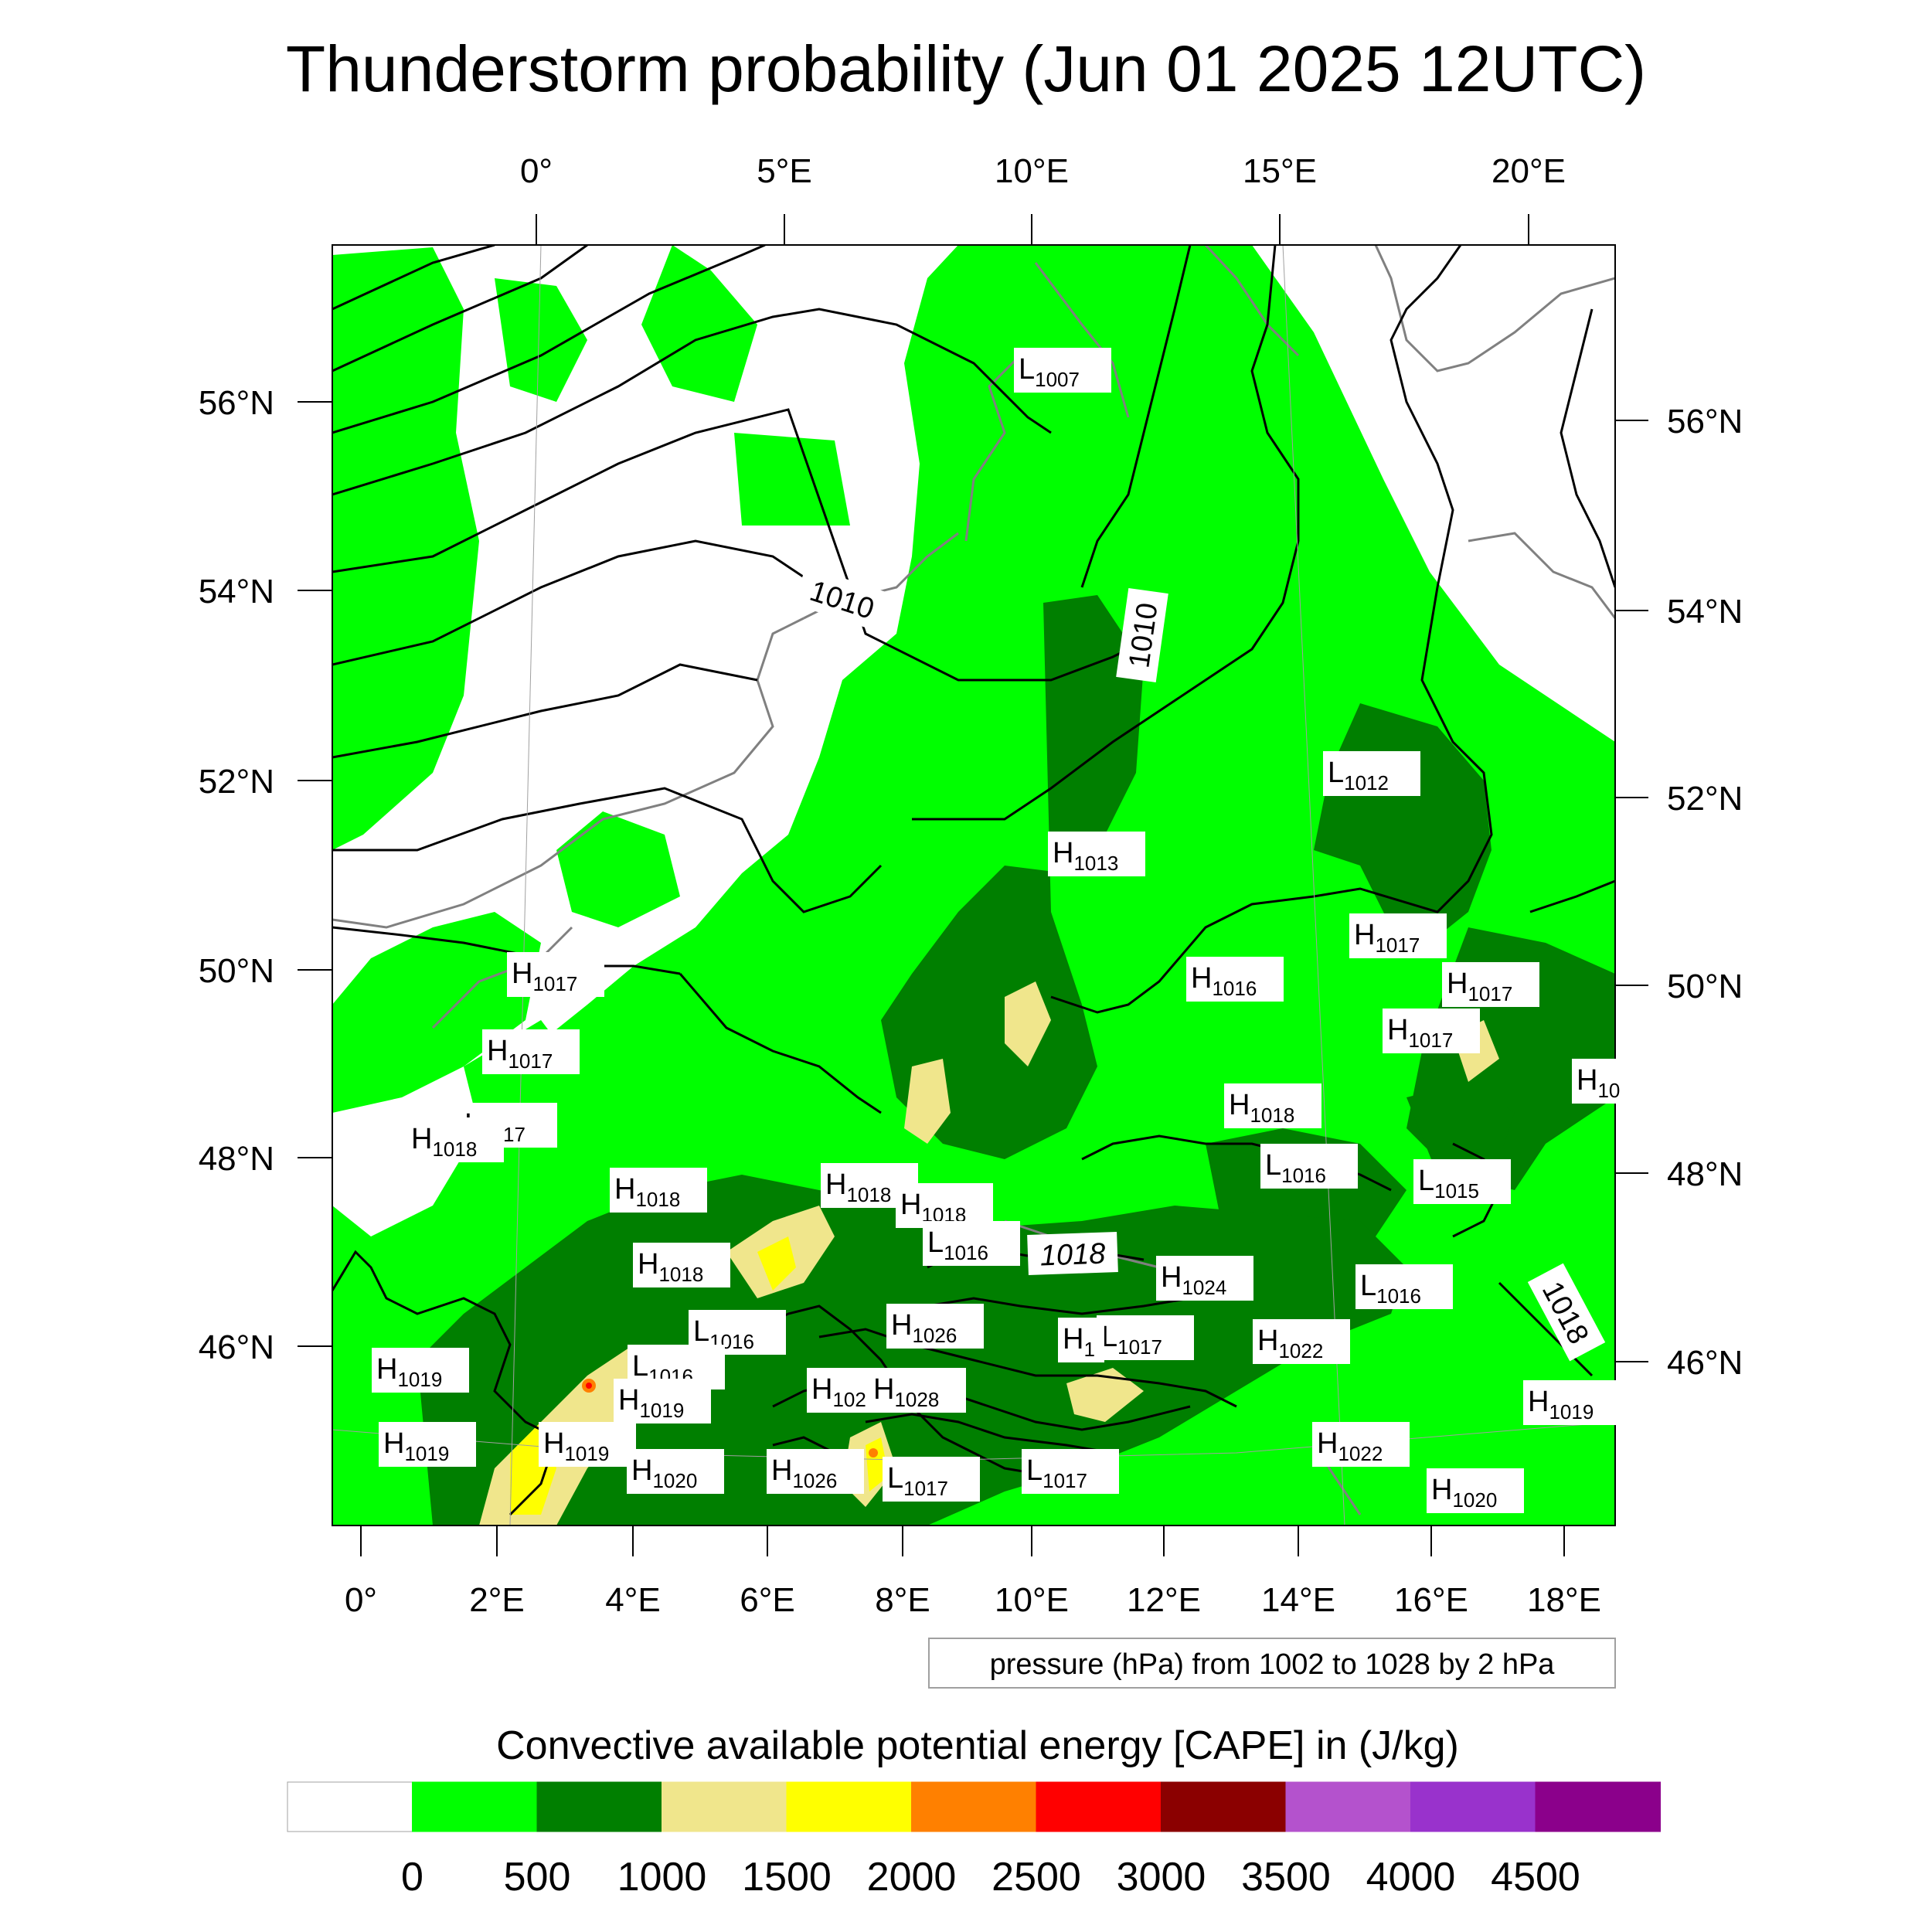  I want to click on pressure-center-label: H1020, so click(675, 1471).